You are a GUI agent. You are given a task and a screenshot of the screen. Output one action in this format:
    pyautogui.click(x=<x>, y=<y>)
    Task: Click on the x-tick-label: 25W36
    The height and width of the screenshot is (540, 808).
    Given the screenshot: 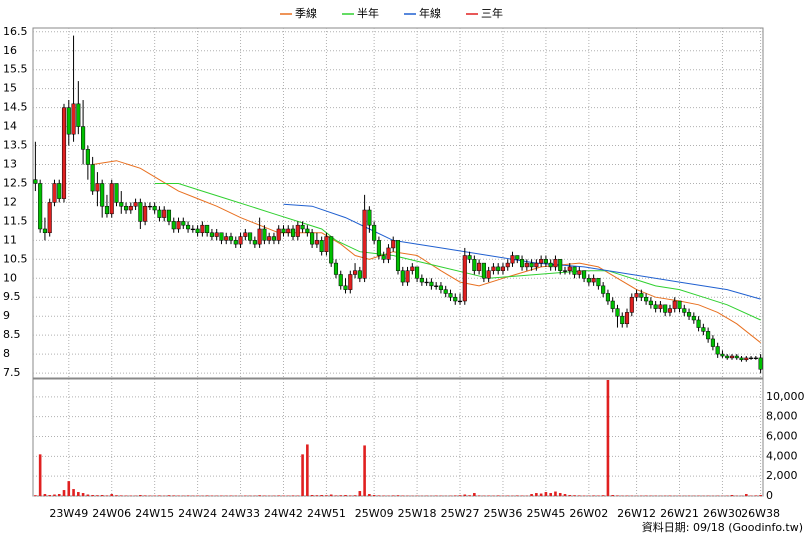 What is the action you would take?
    pyautogui.click(x=503, y=513)
    